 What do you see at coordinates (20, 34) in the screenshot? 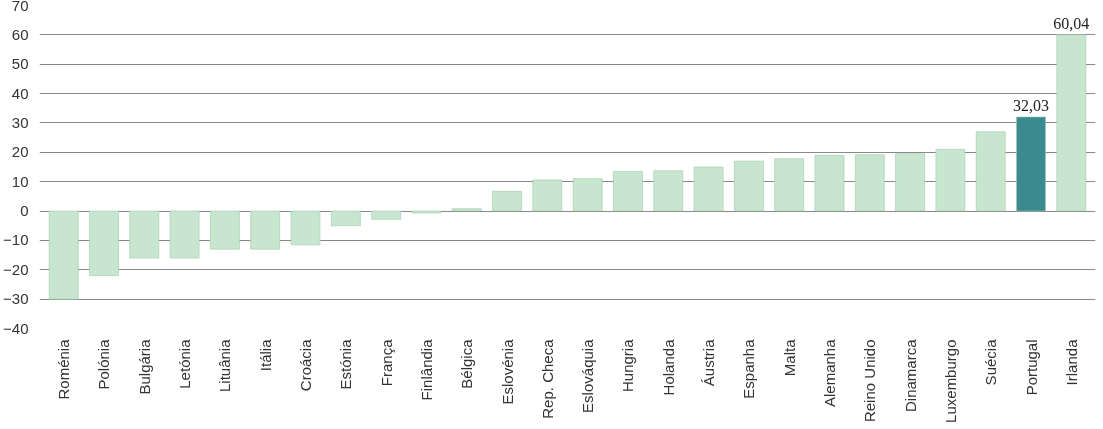
I see `y-tick-label: 60` at bounding box center [20, 34].